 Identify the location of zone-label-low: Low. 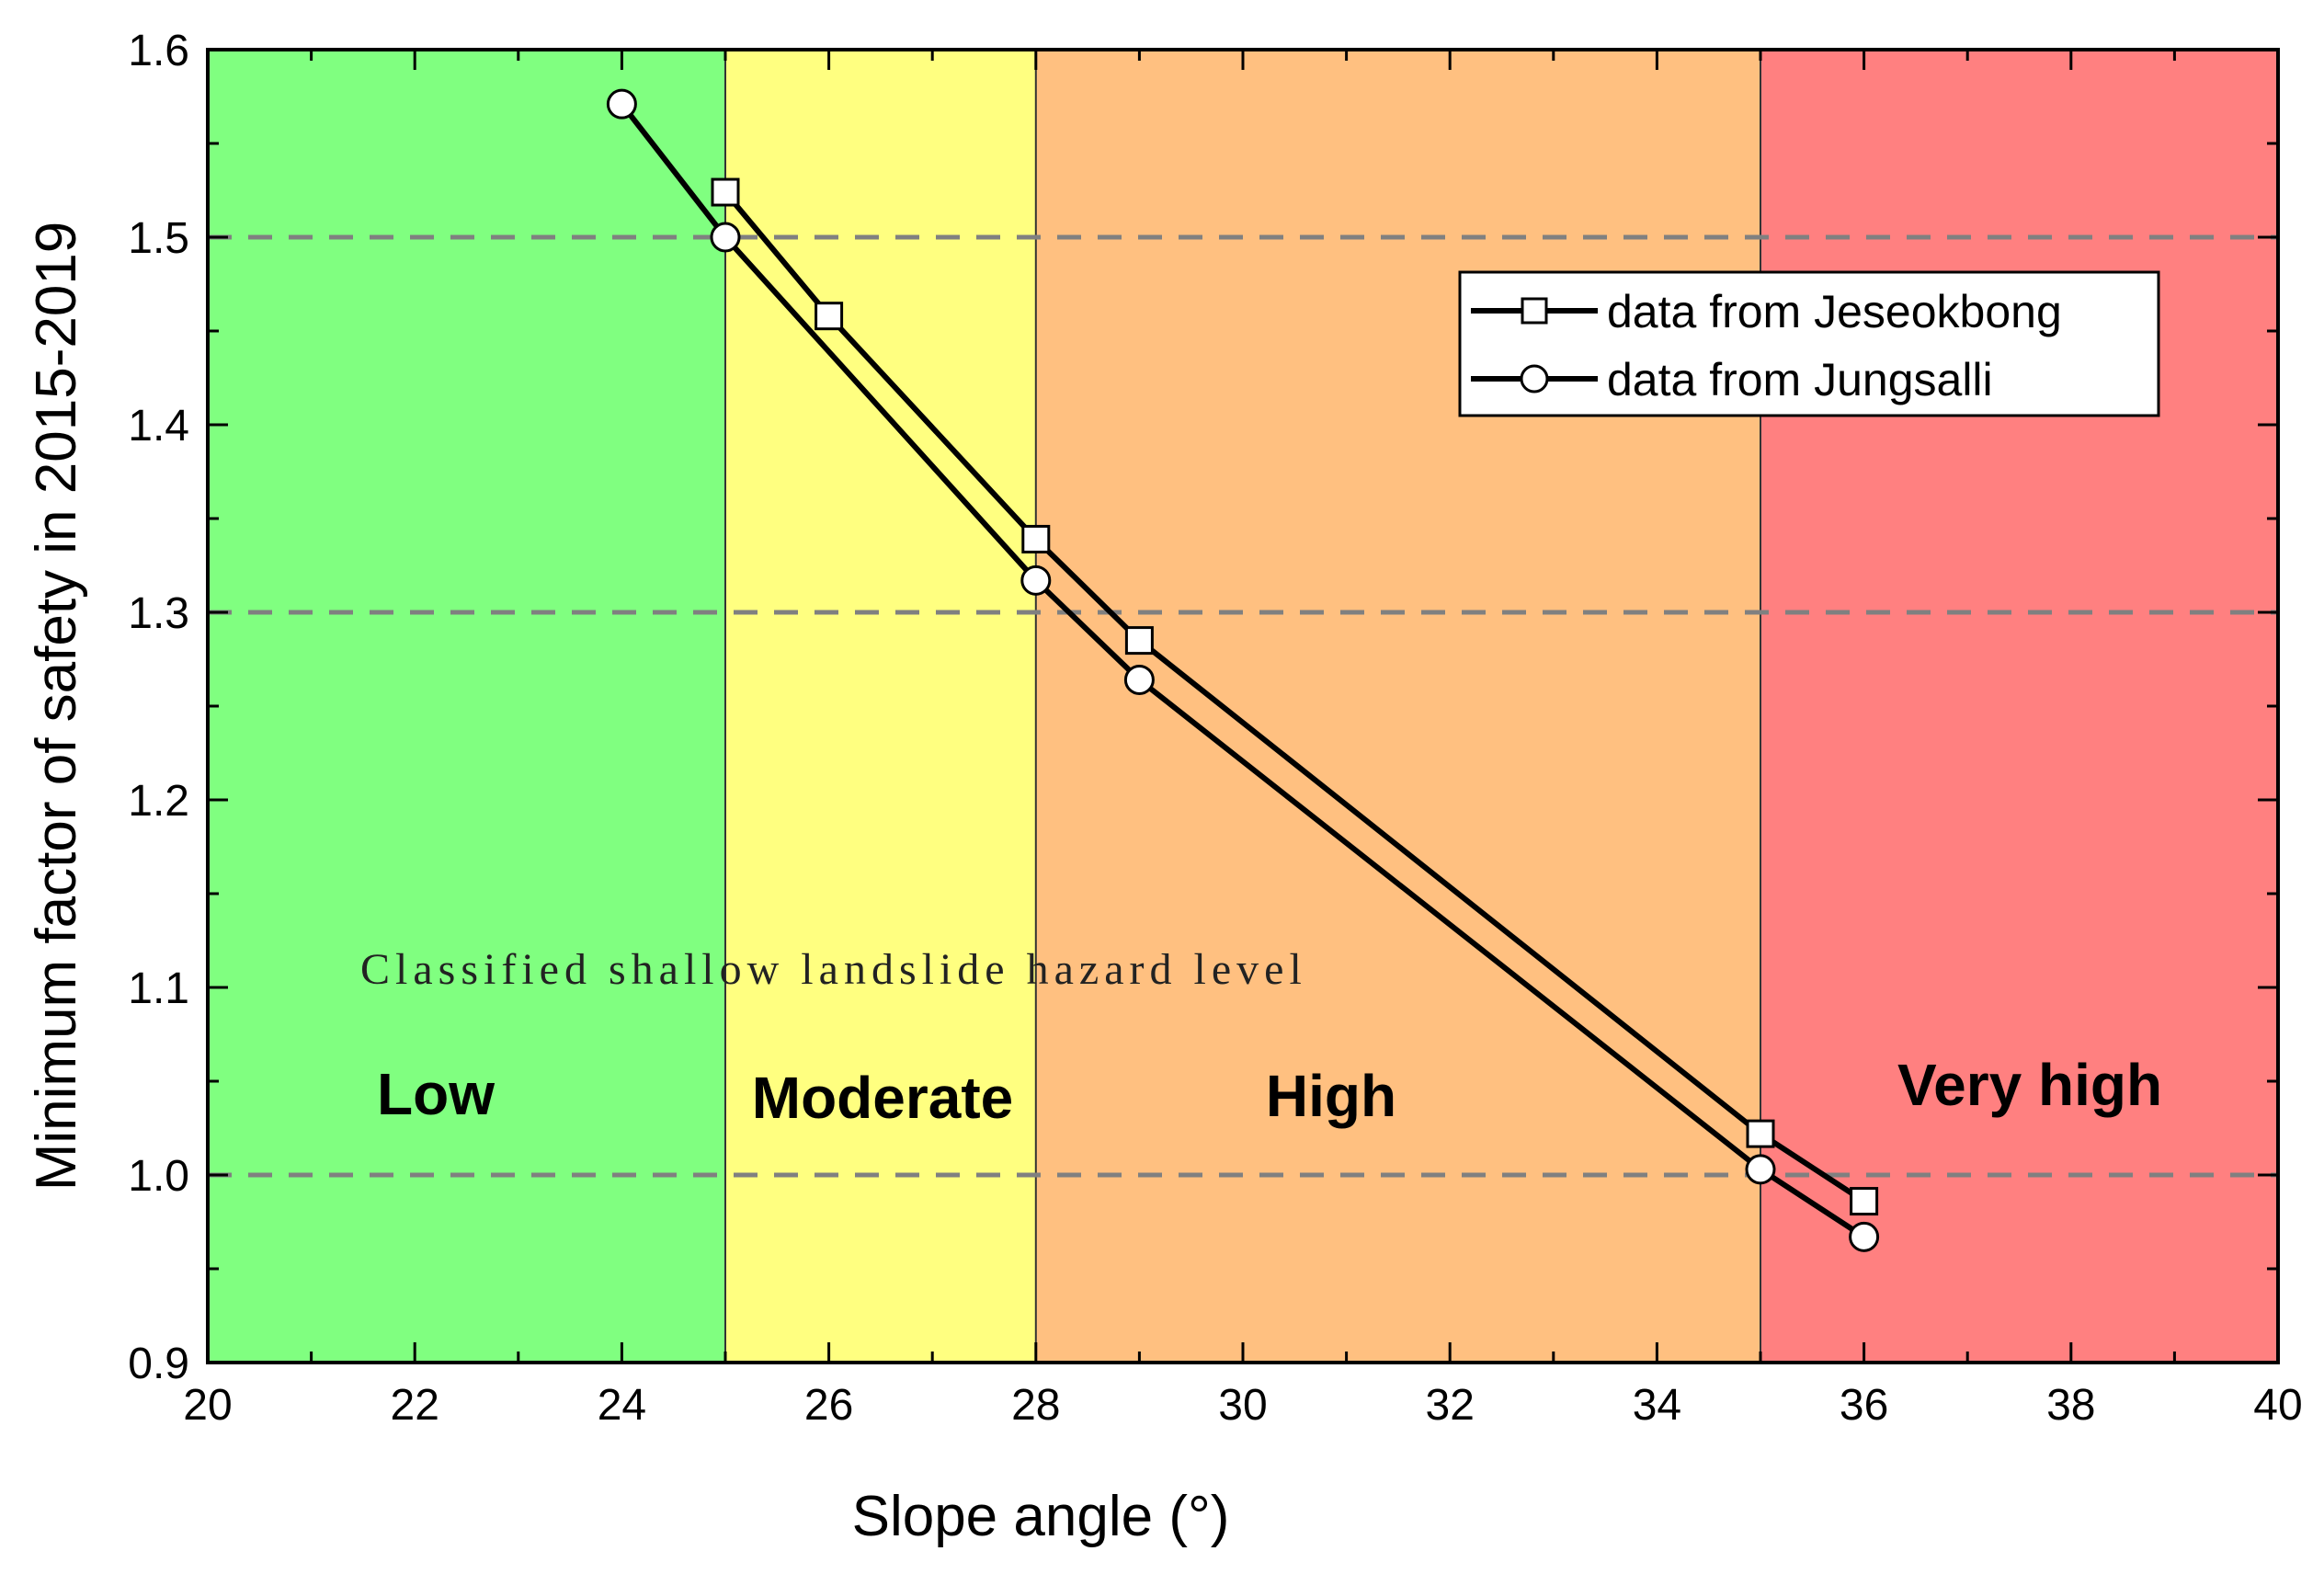
(436, 1094).